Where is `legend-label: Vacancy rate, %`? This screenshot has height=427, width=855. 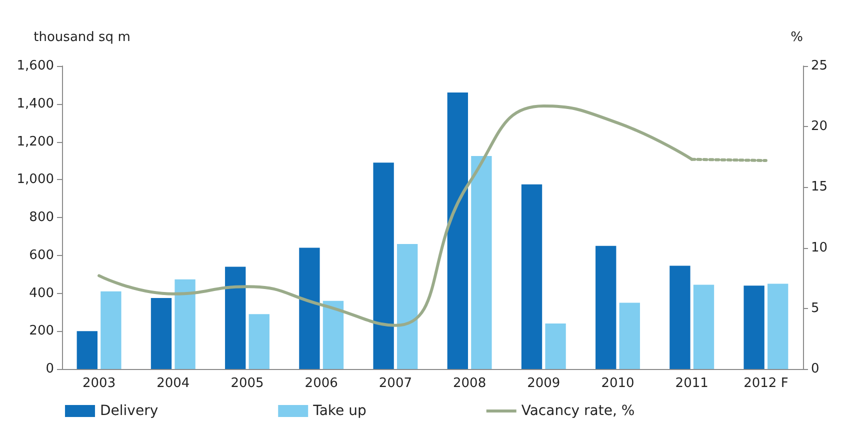
legend-label: Vacancy rate, % is located at coordinates (578, 411).